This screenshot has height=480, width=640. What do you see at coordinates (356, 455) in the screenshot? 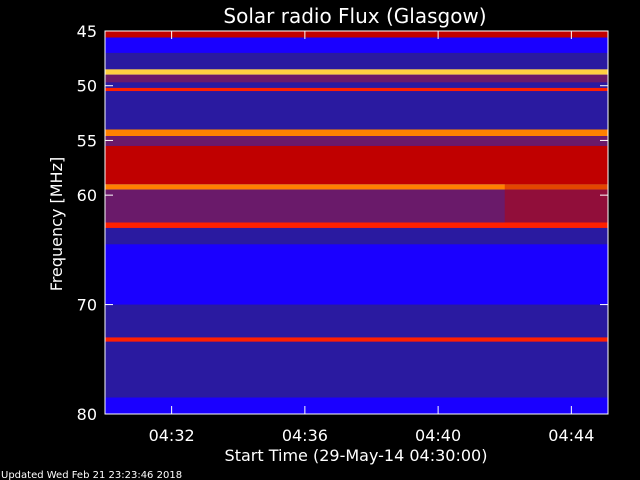
I see `x-axis-label: Start Time (29-May-14 04:30:00)` at bounding box center [356, 455].